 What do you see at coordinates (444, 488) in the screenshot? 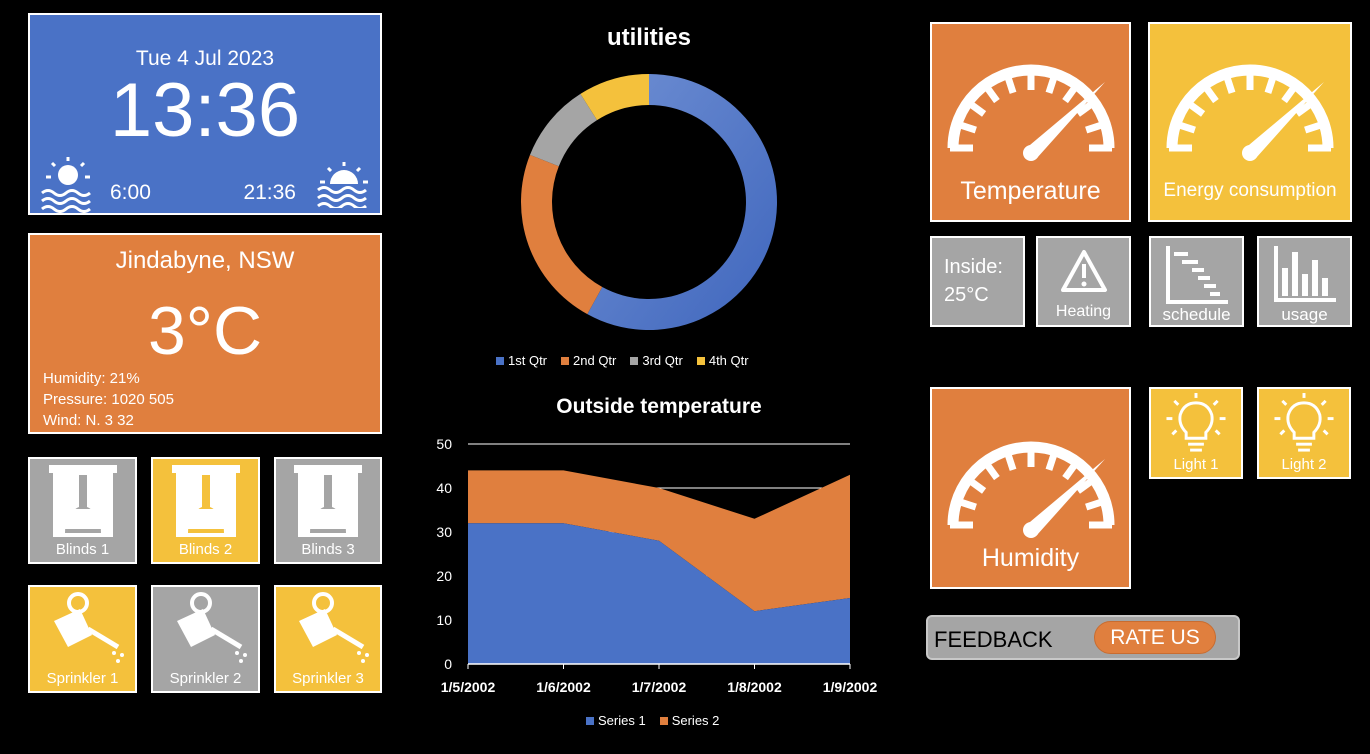
I see `y-tick-label: 40` at bounding box center [444, 488].